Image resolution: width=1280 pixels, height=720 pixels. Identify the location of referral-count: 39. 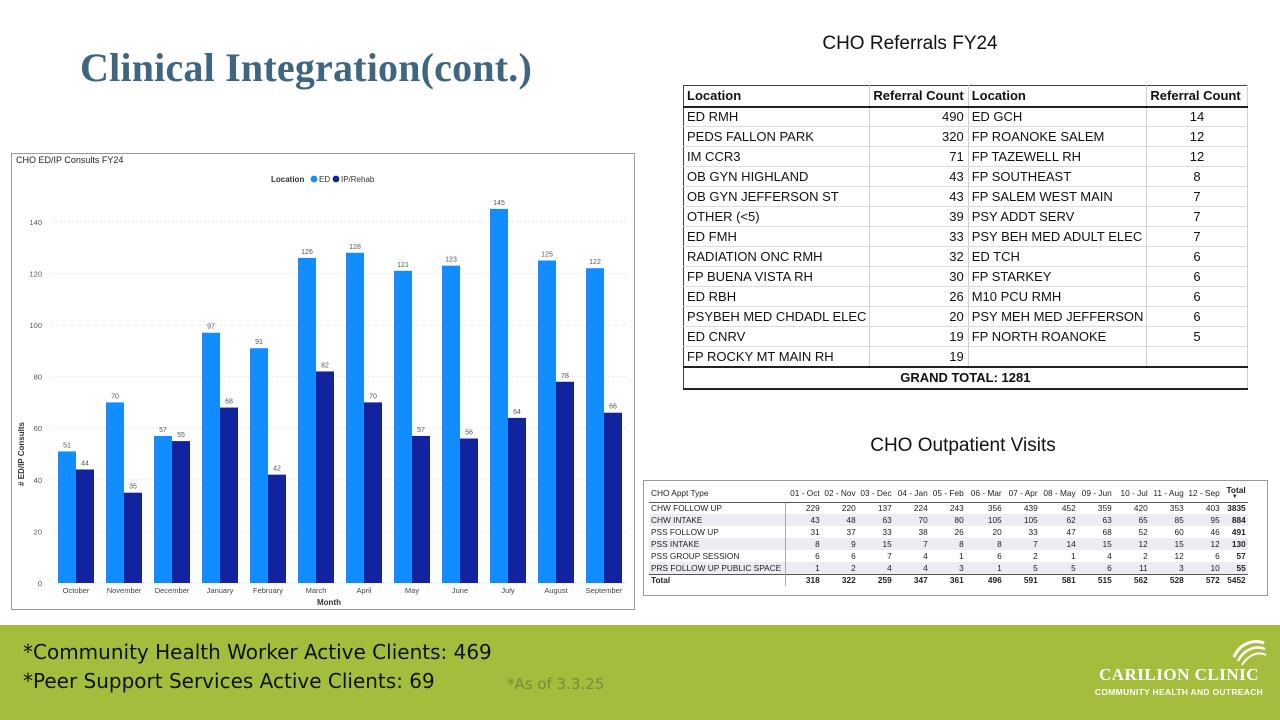
(919, 216).